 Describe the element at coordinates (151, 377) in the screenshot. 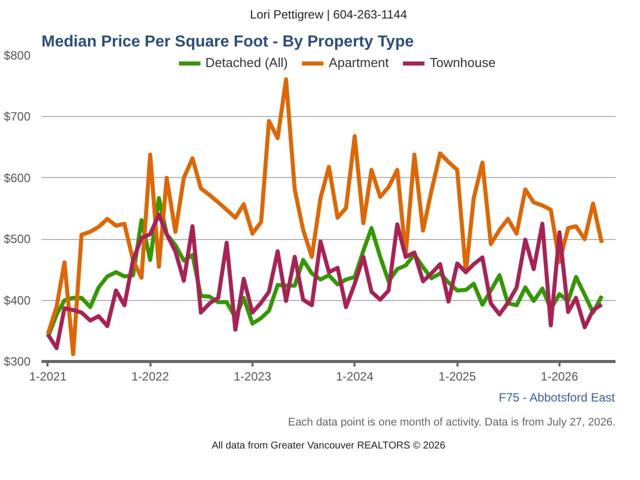

I see `x-tick-label: 1-2022` at that location.